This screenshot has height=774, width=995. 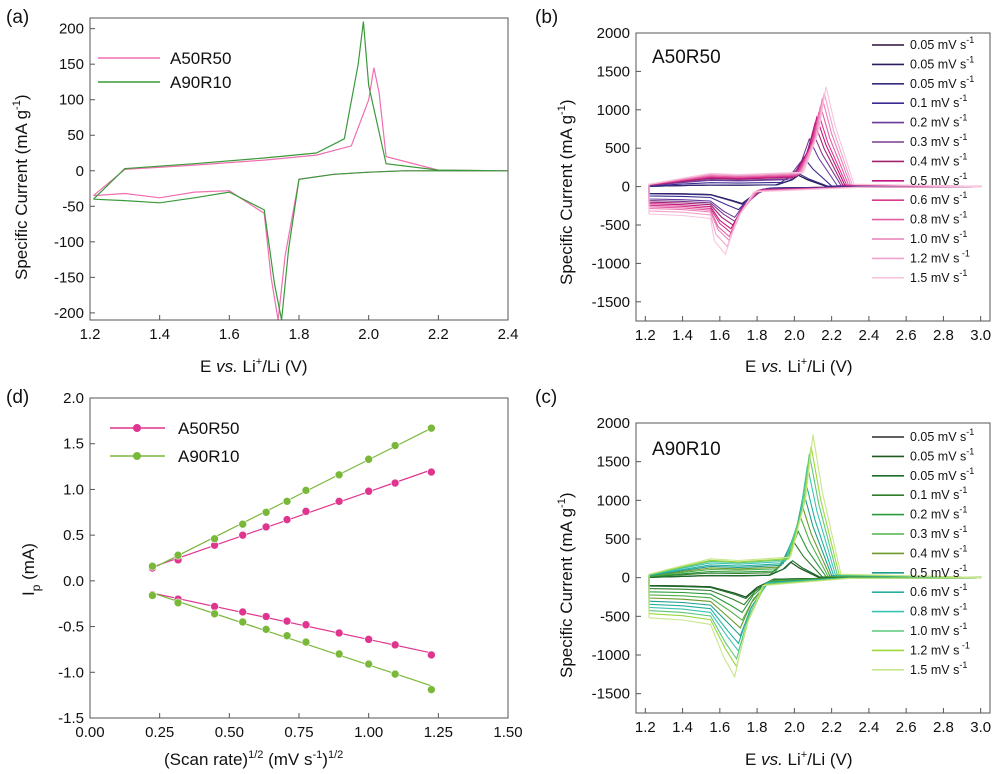 What do you see at coordinates (299, 727) in the screenshot?
I see `panel-d-x-ticks: 0.00 0.25 0.50 0.75 1.00 1.25 1.50` at bounding box center [299, 727].